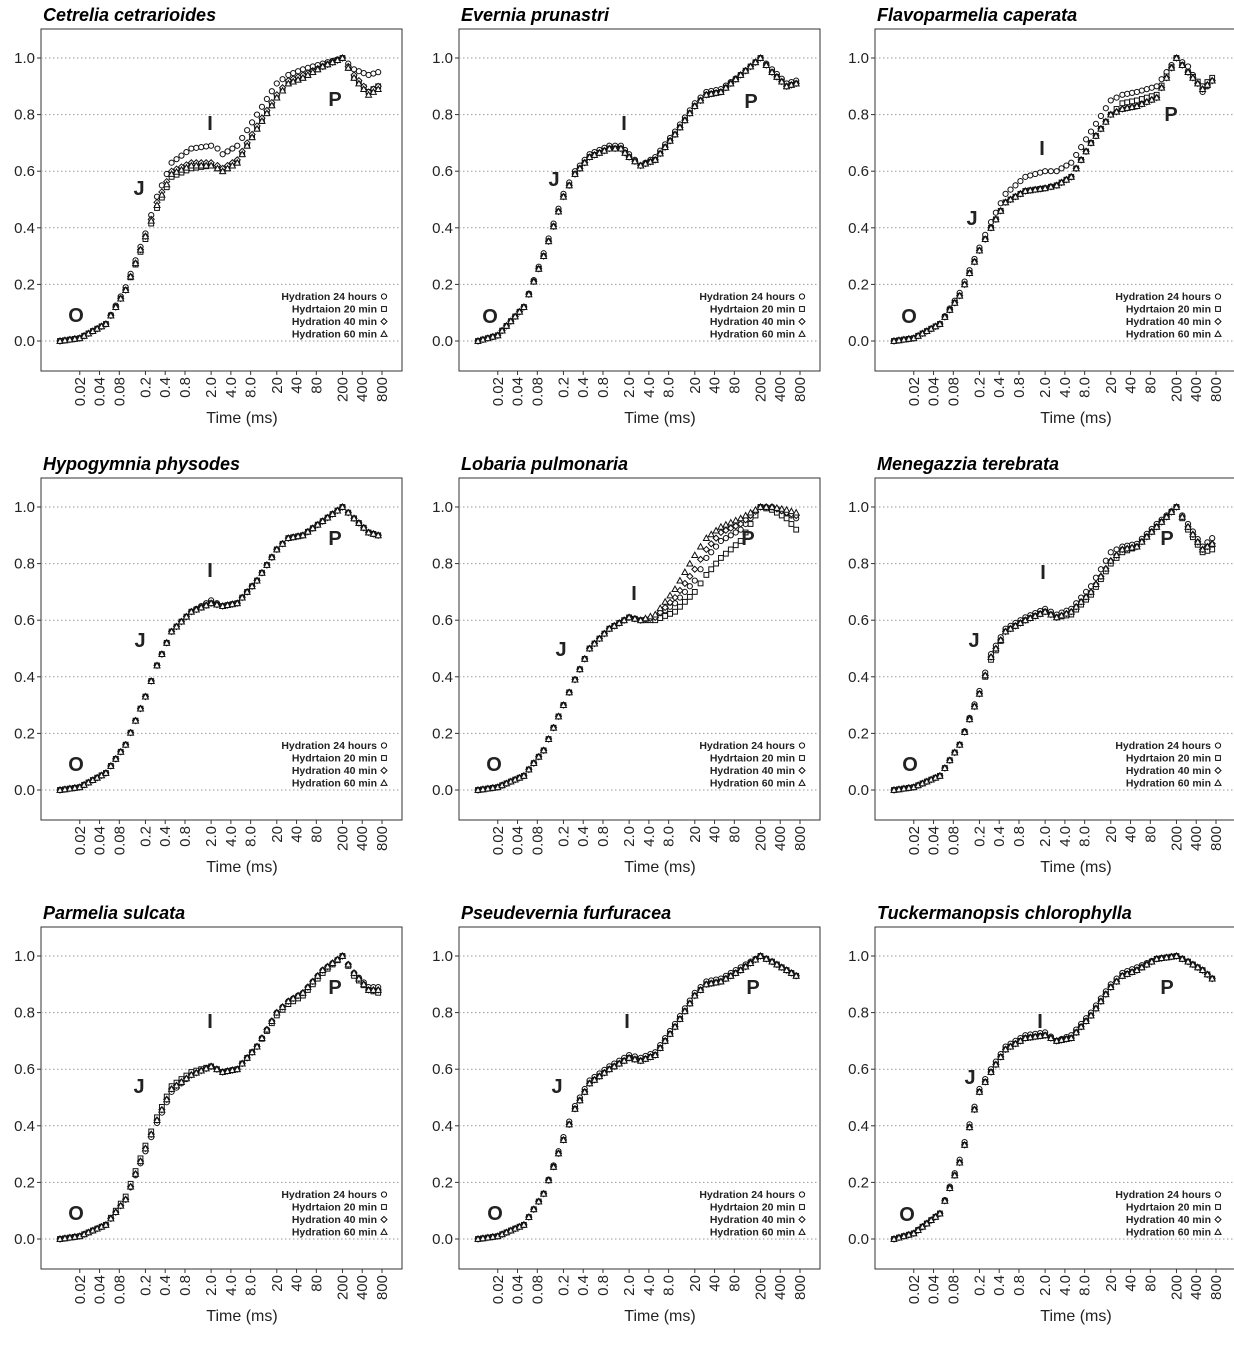 The width and height of the screenshot is (1234, 1347). Describe the element at coordinates (760, 1287) in the screenshot. I see `x-tick-label: 200` at that location.